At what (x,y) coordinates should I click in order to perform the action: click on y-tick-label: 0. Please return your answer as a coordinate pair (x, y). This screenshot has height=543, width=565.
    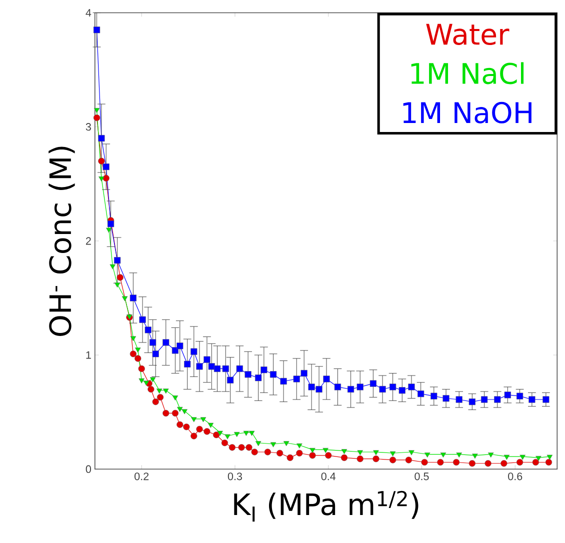
    Looking at the image, I should click on (89, 469).